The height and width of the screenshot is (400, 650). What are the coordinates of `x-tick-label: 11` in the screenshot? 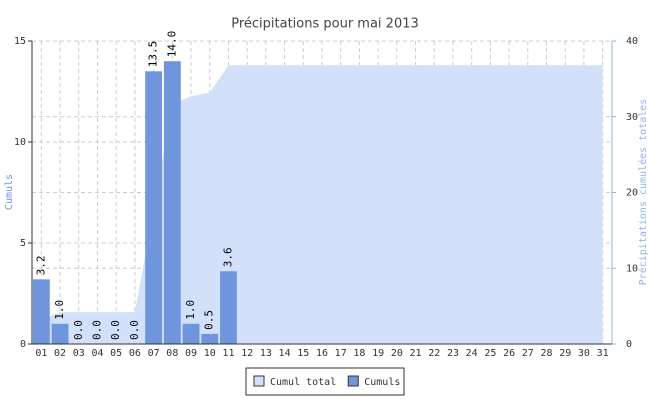 It's located at (228, 353).